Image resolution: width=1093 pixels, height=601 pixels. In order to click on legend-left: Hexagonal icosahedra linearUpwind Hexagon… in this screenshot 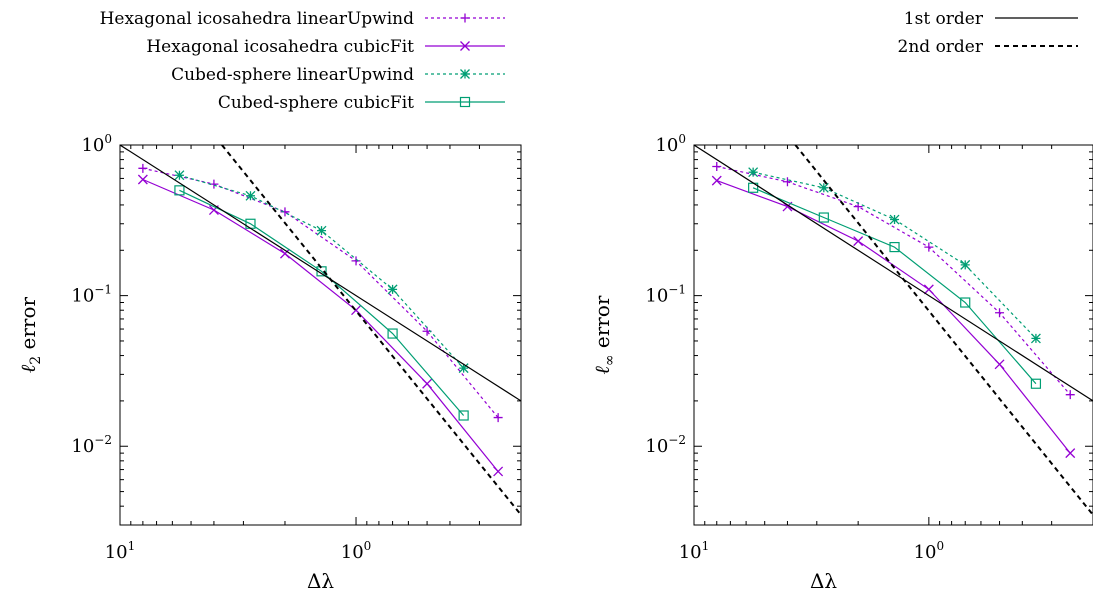, I will do `click(302, 61)`.